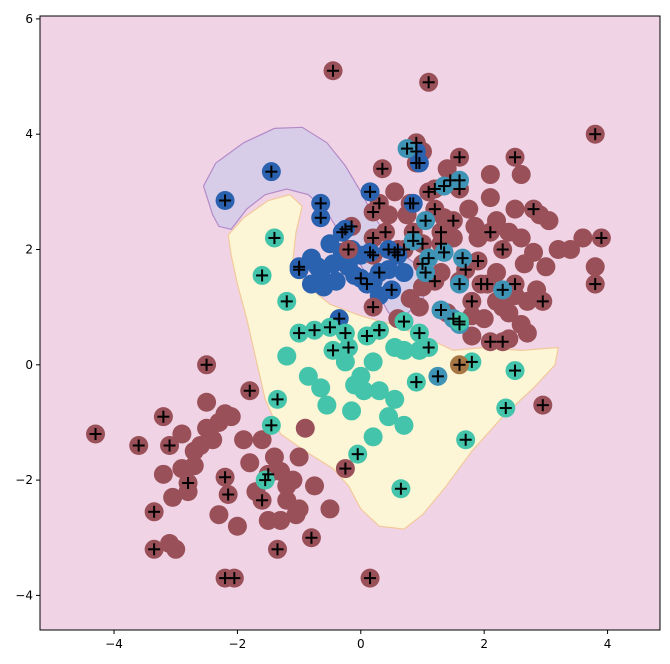  I want to click on y-tick-label: 4, so click(29, 134).